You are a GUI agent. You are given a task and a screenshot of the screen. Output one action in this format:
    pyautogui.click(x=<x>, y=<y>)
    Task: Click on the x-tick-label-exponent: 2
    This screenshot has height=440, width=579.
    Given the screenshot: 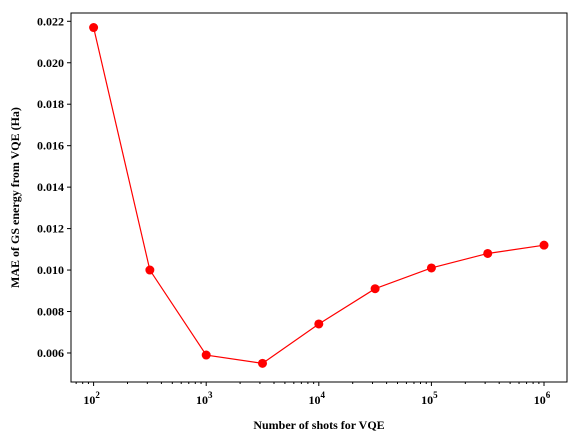 What is the action you would take?
    pyautogui.click(x=97, y=395)
    